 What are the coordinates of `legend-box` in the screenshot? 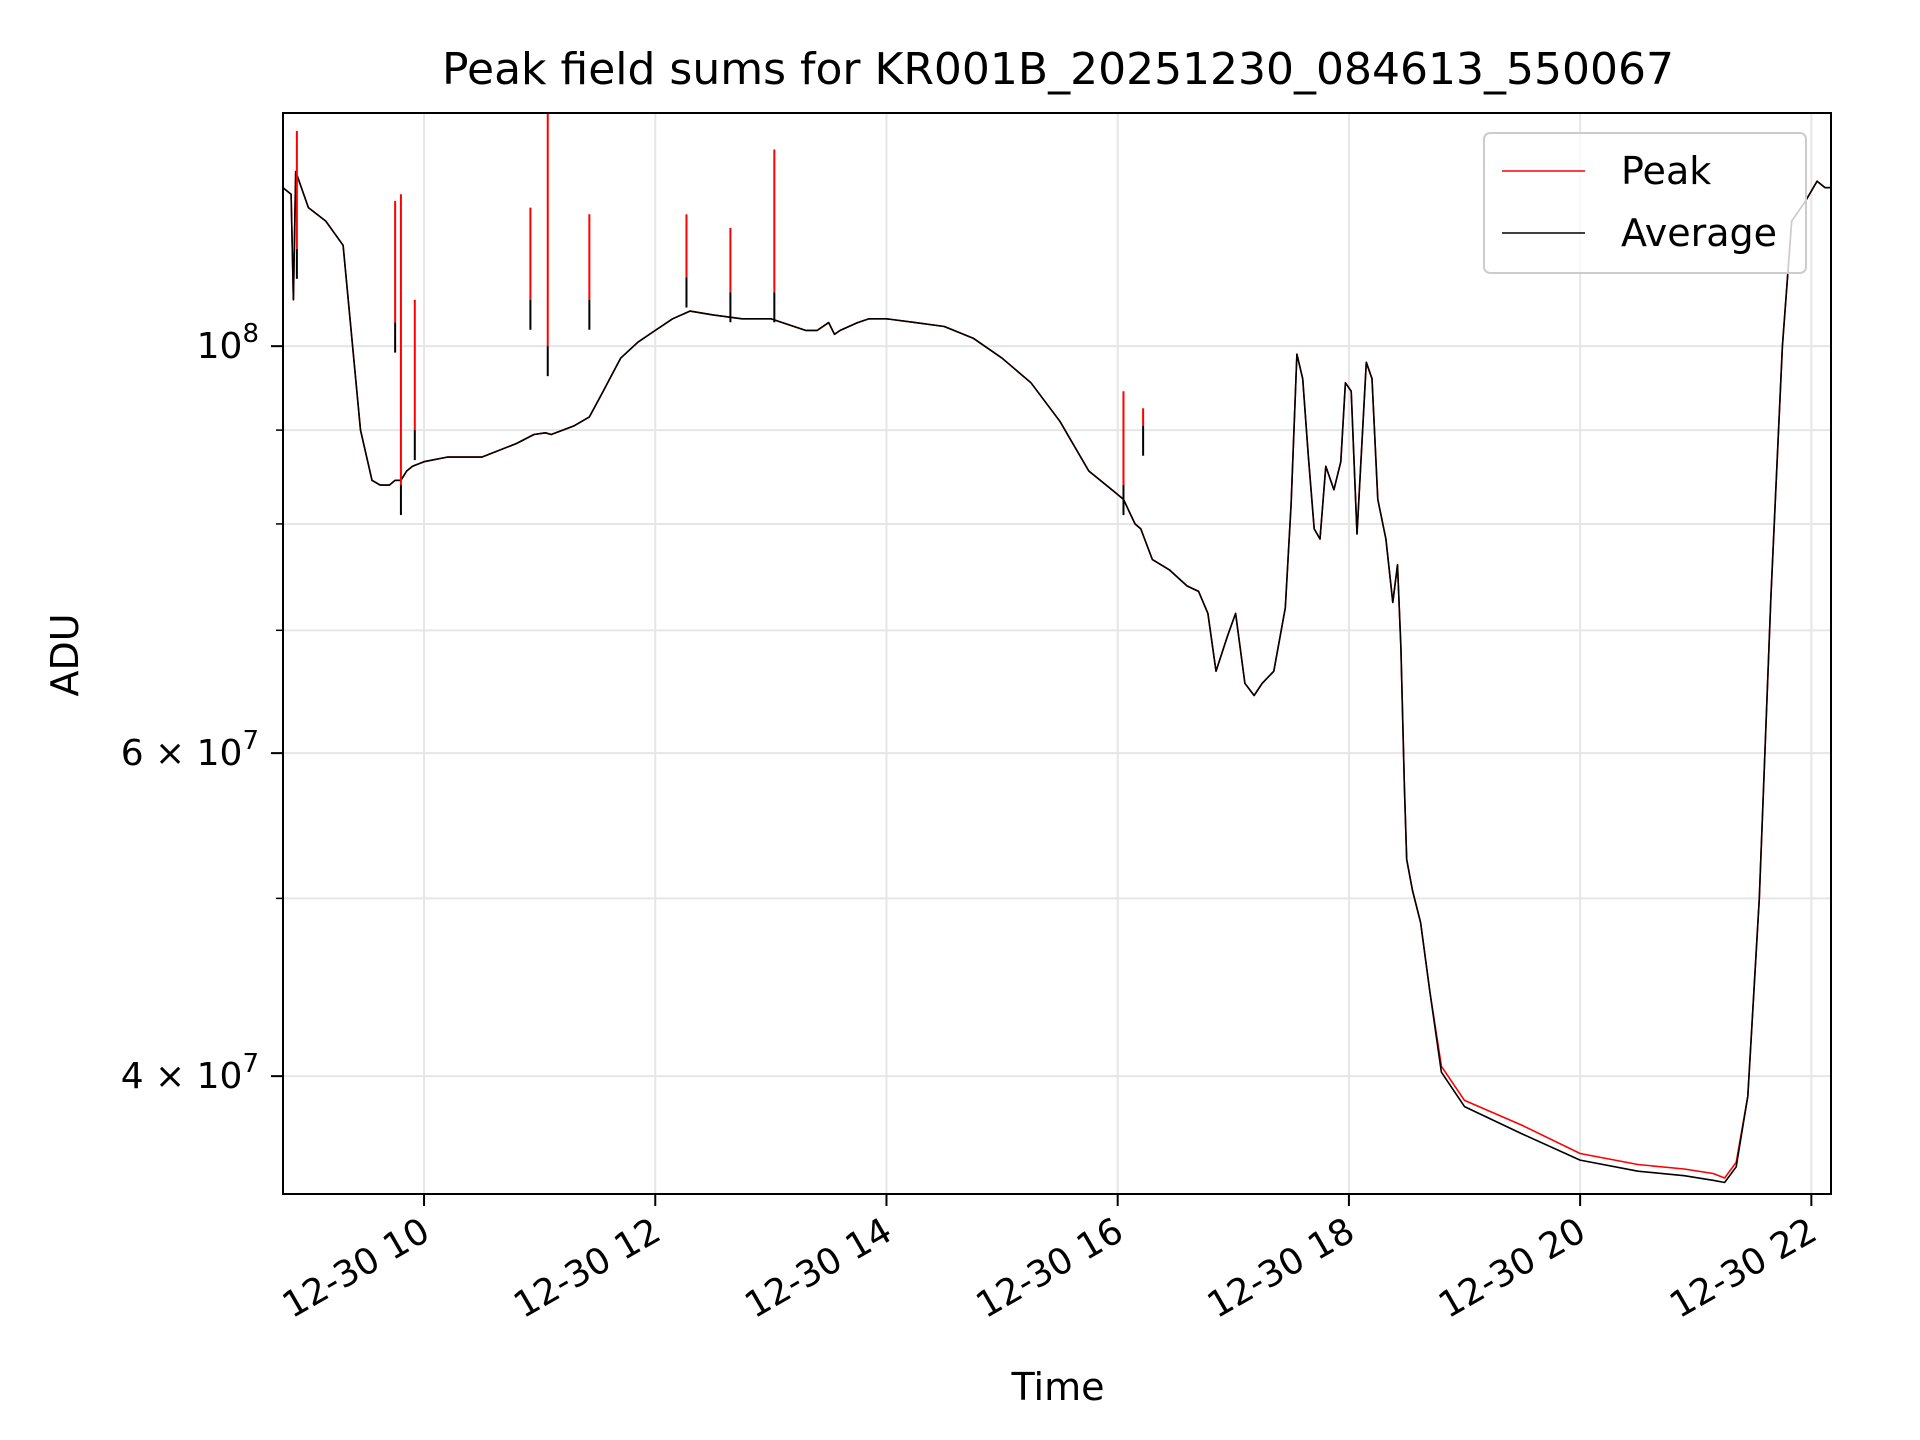 It's located at (1645, 203).